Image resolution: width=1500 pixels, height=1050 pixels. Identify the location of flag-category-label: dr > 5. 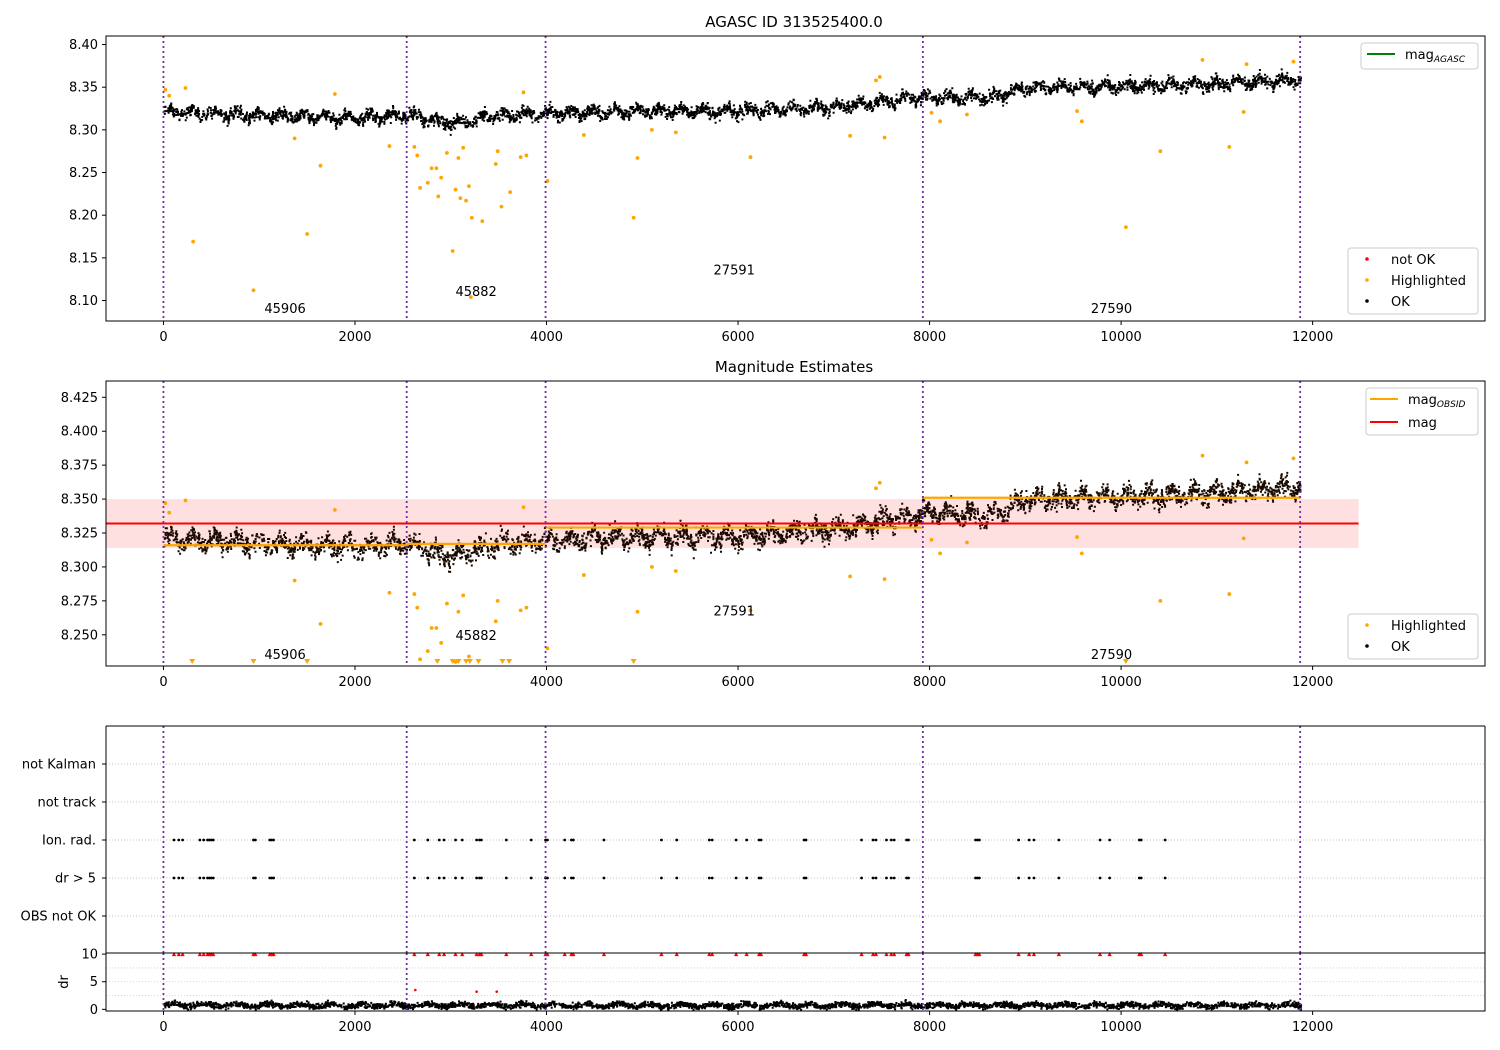
(75, 879).